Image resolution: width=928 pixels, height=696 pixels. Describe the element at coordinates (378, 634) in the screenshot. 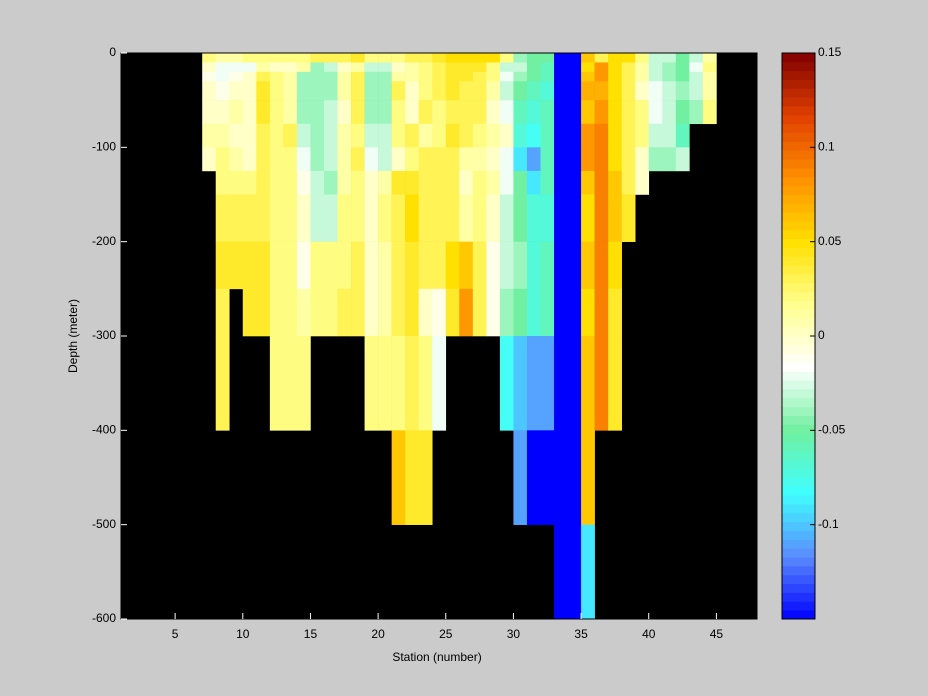

I see `x-tick-label: 20` at that location.